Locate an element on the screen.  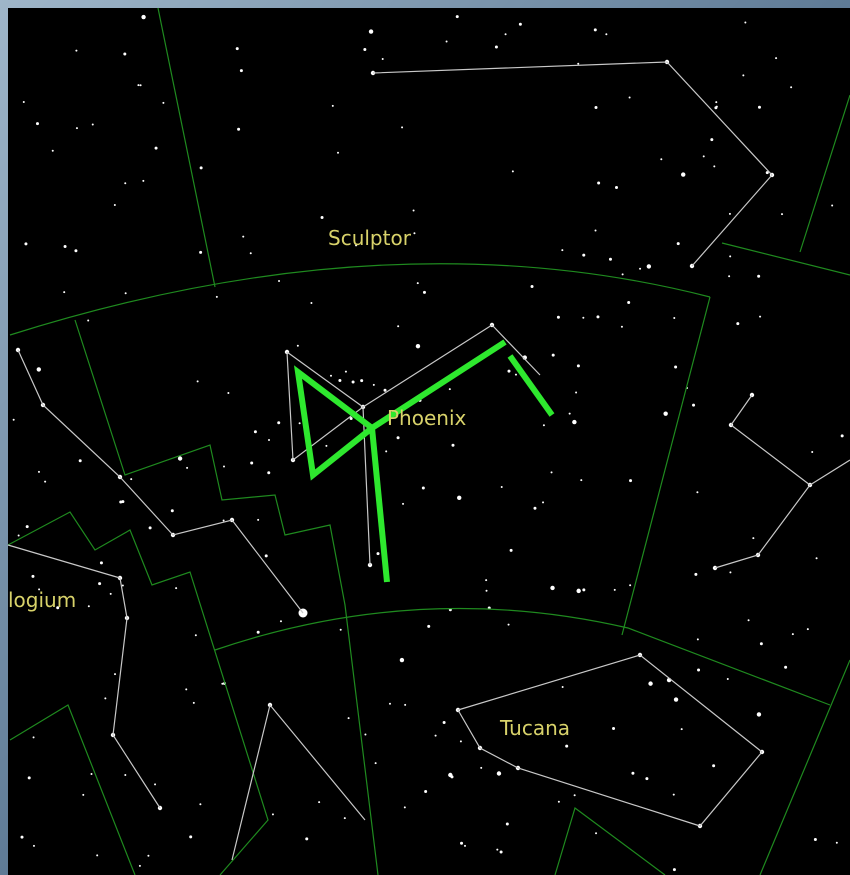
constellation-label: logium is located at coordinates (42, 600).